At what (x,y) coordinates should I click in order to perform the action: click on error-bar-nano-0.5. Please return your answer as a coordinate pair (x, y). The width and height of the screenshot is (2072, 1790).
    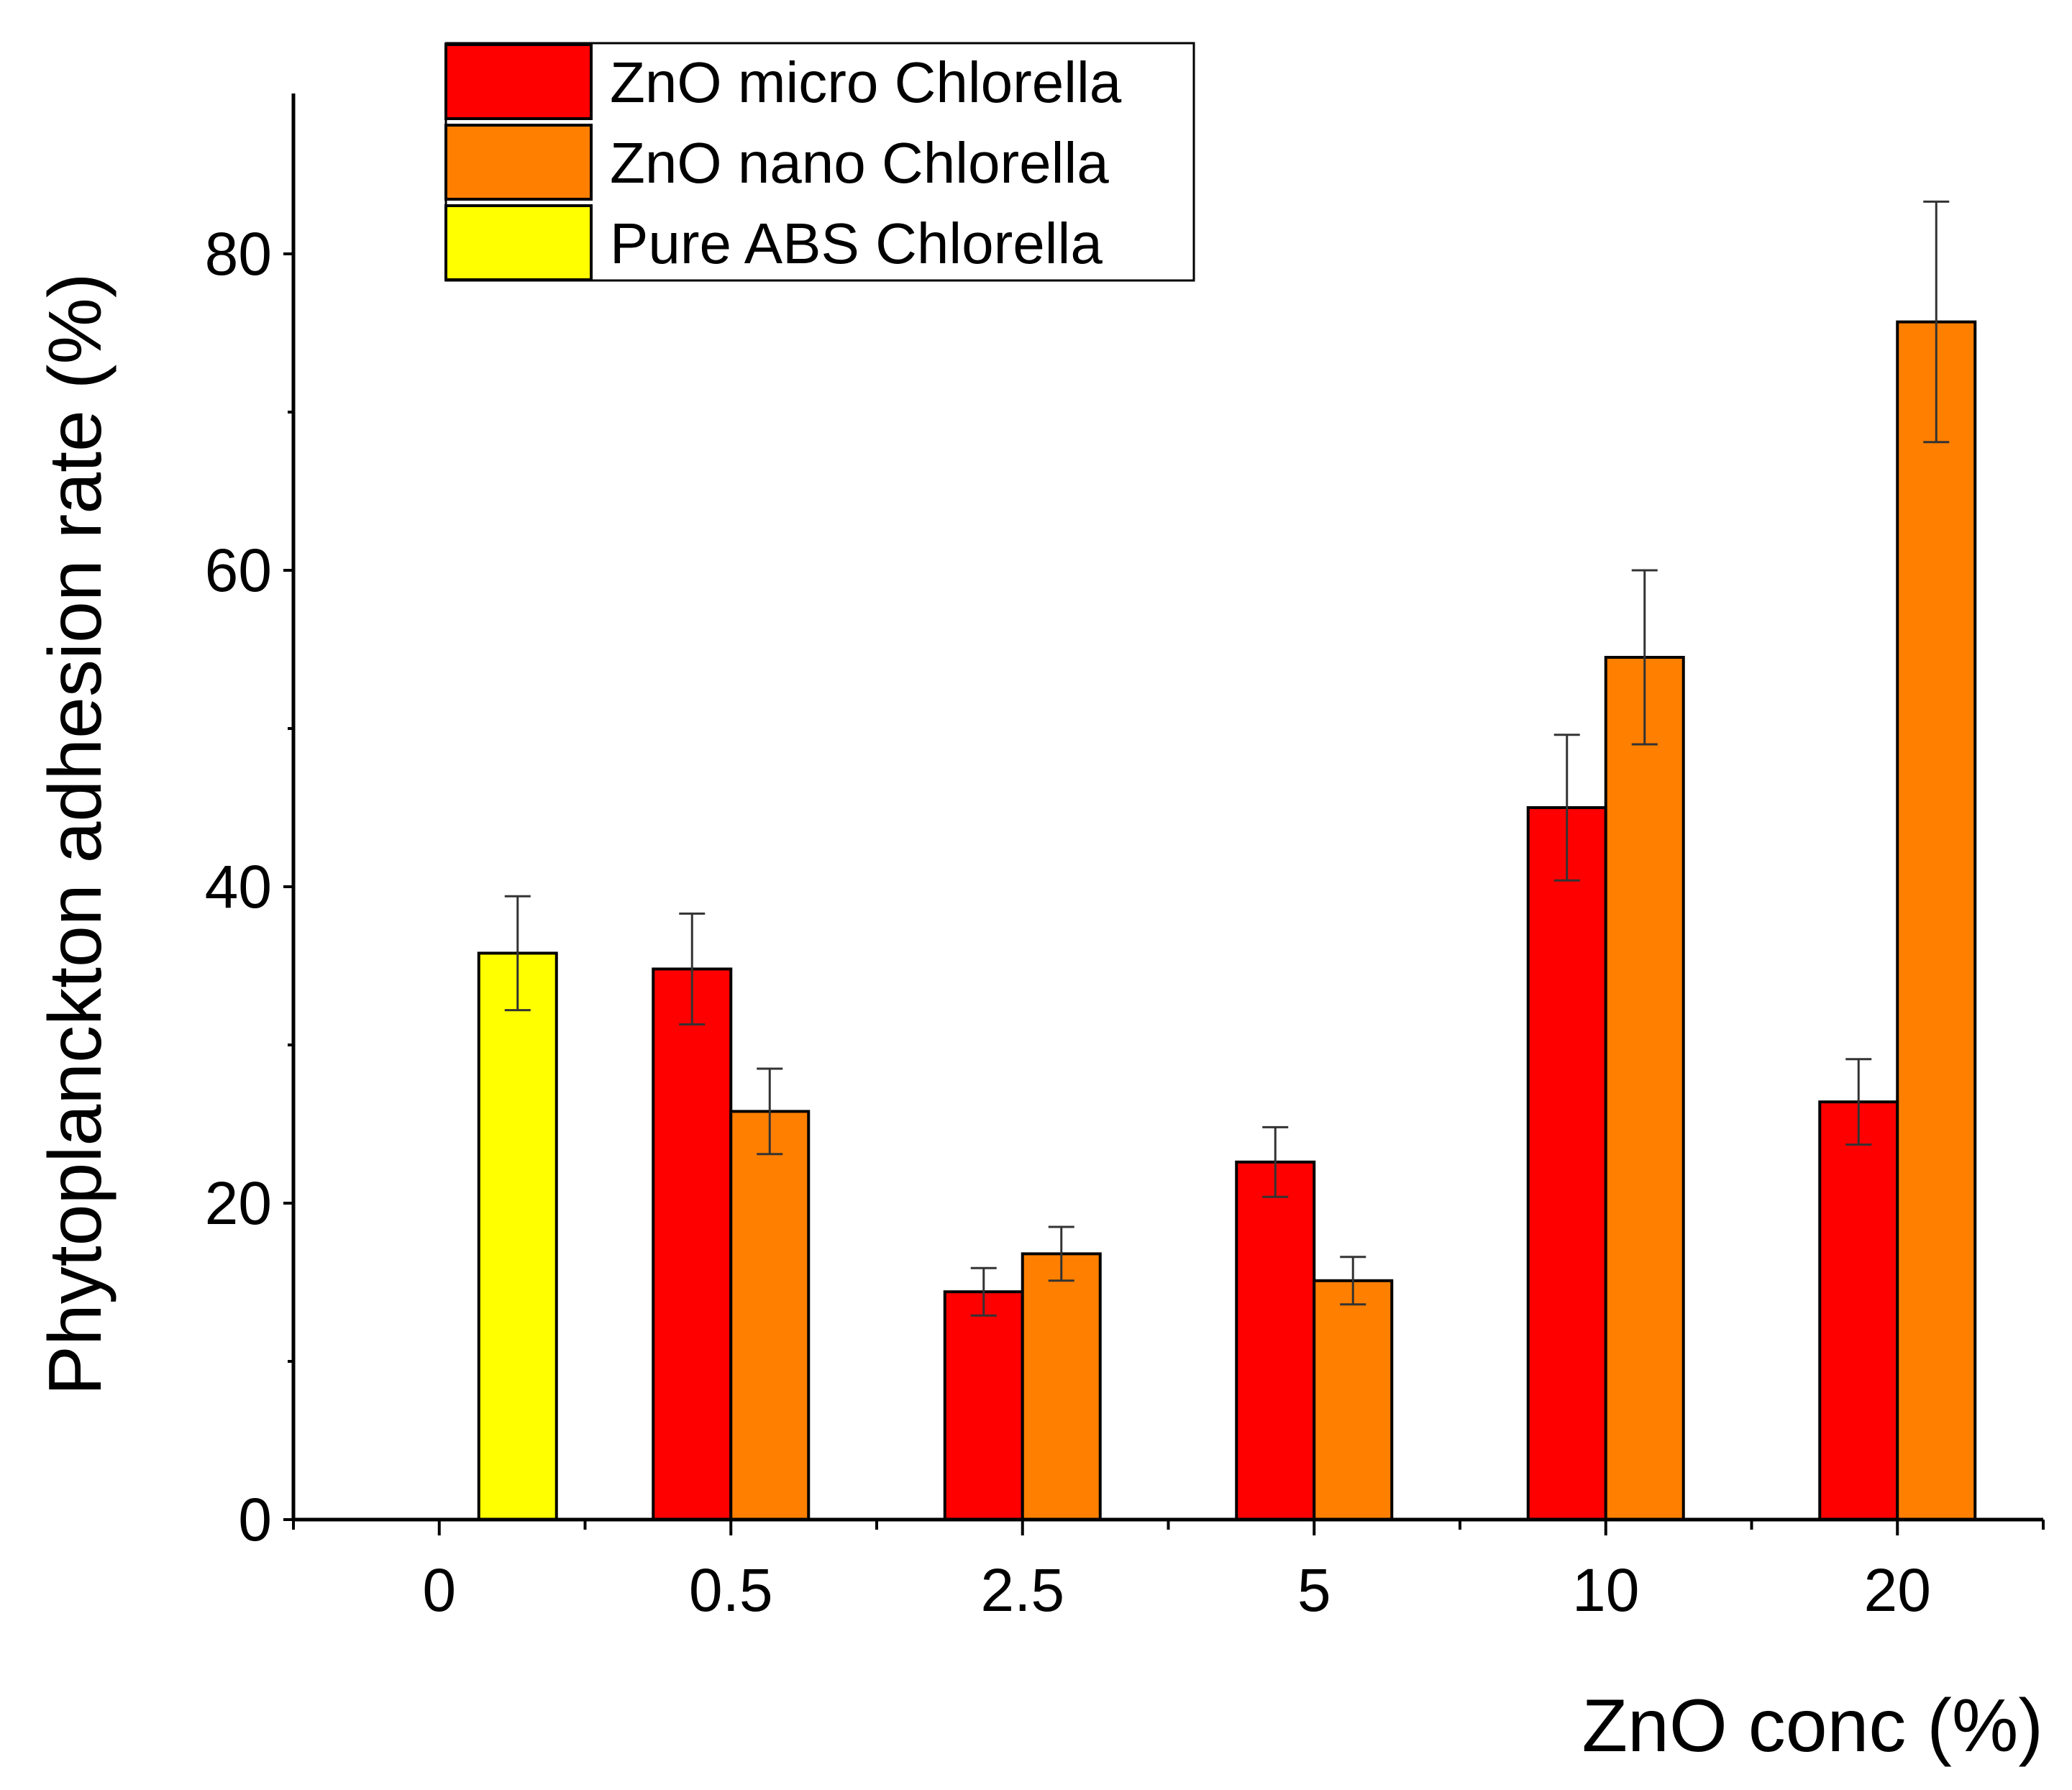
    Looking at the image, I should click on (770, 1111).